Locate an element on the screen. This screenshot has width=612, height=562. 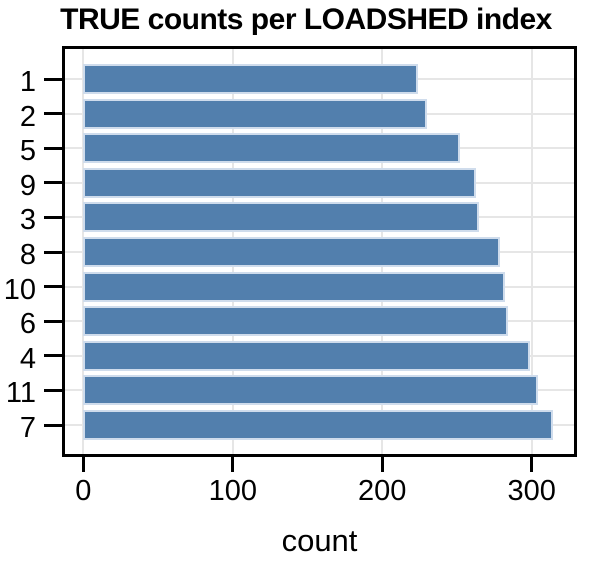
x-tick-label: 100 is located at coordinates (232, 491).